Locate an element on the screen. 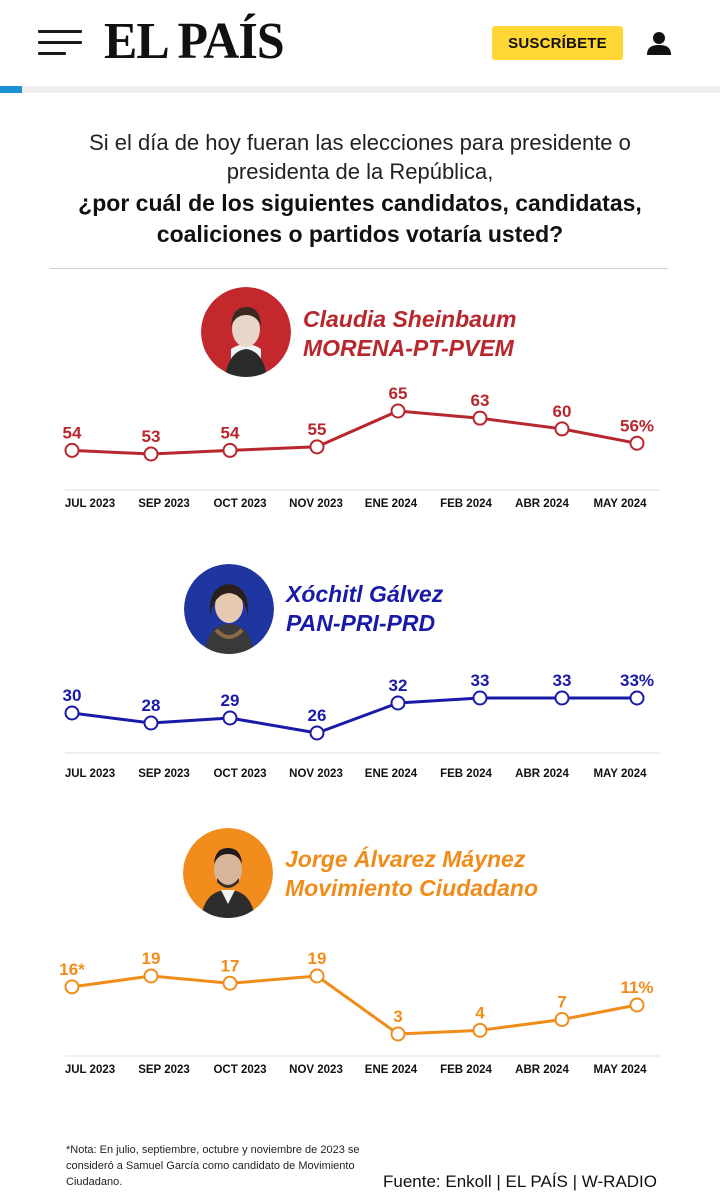  data-label: 11% is located at coordinates (636, 987).